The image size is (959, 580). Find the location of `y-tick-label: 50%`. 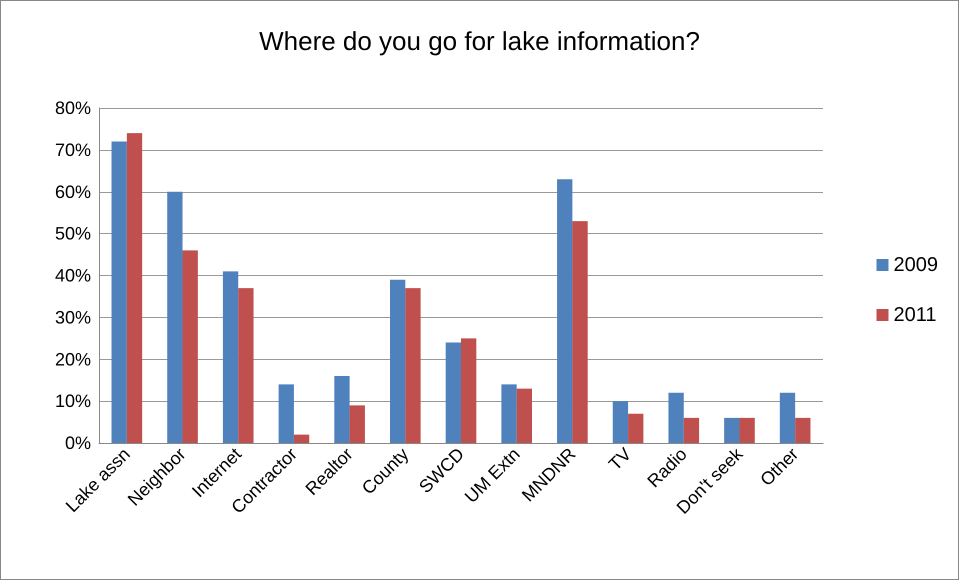

y-tick-label: 50% is located at coordinates (72, 234).